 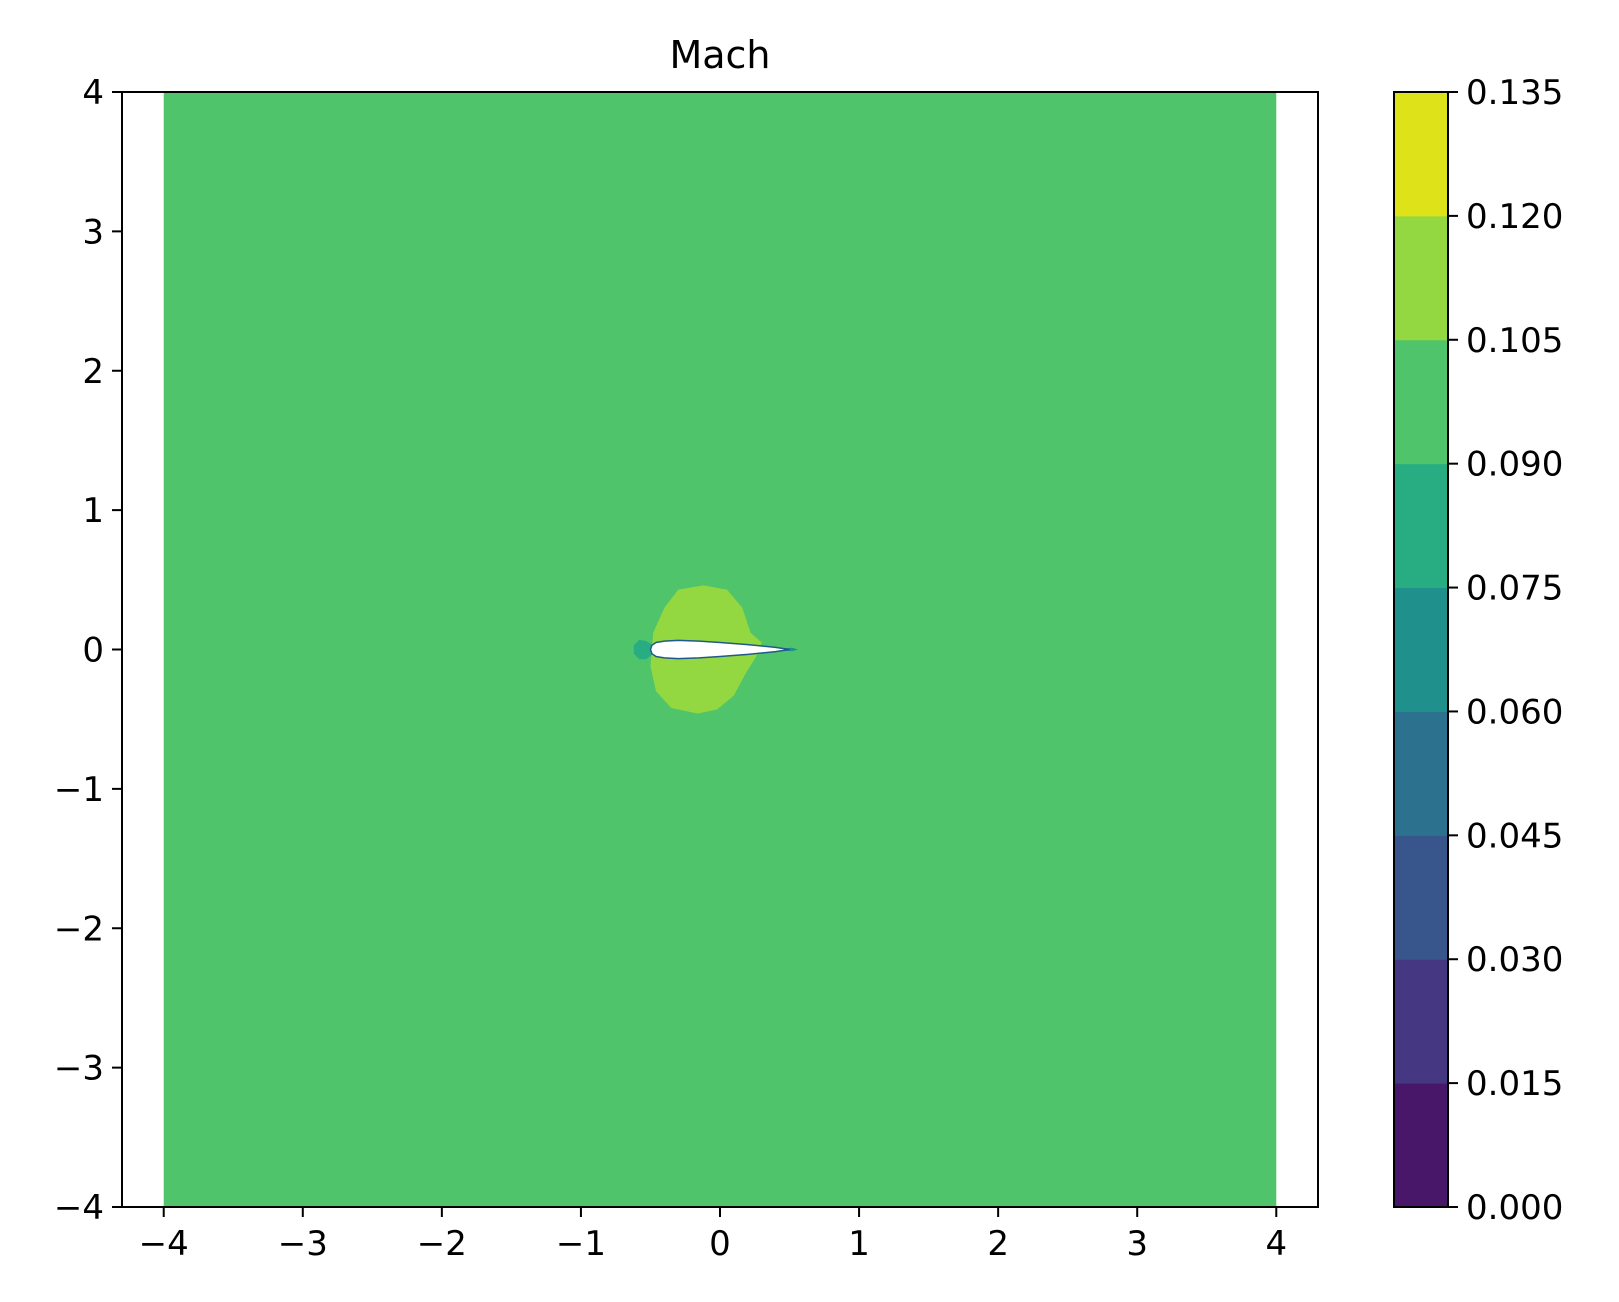 I want to click on y-tick-label: −4, so click(x=79, y=1208).